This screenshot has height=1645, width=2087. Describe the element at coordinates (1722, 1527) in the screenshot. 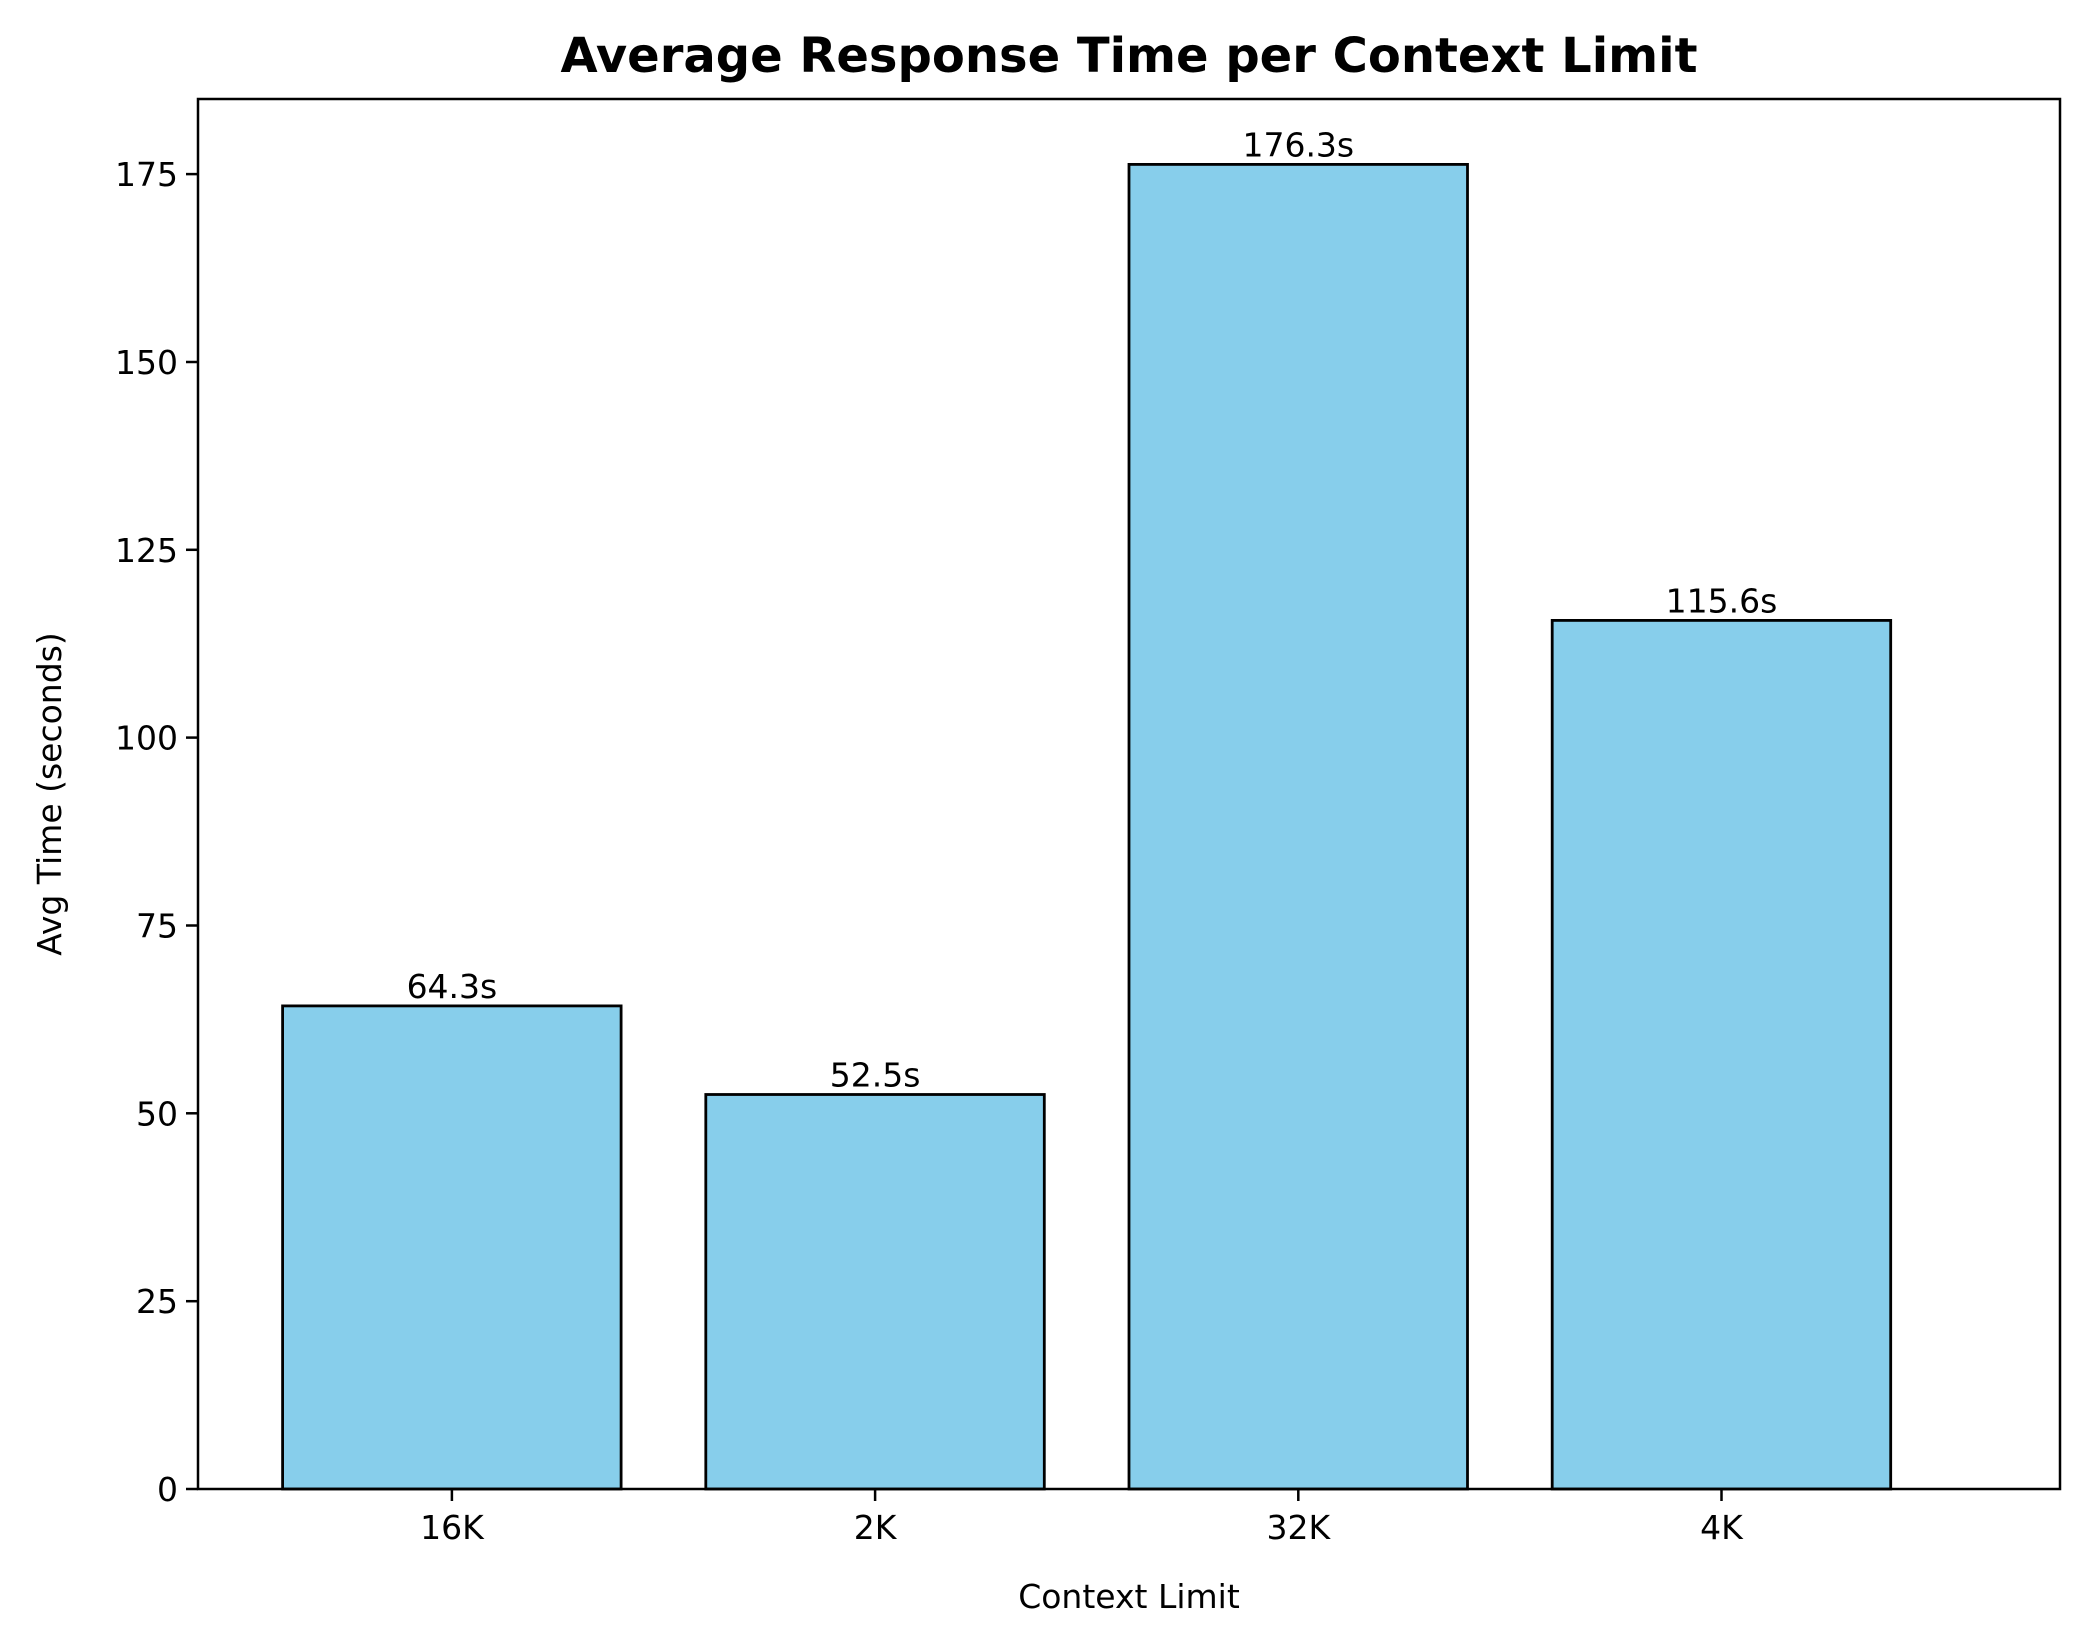

I see `x-tick-label-4k: 4K` at that location.